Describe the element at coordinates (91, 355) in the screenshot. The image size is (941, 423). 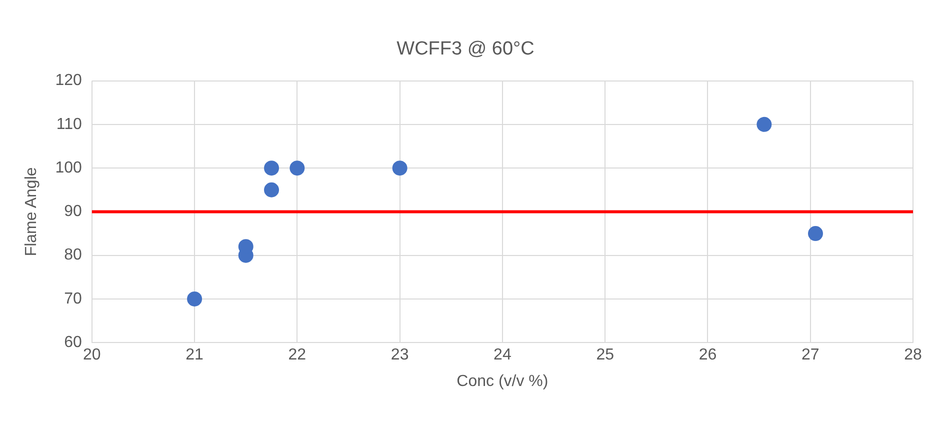
I see `x-tick-label: 20` at that location.